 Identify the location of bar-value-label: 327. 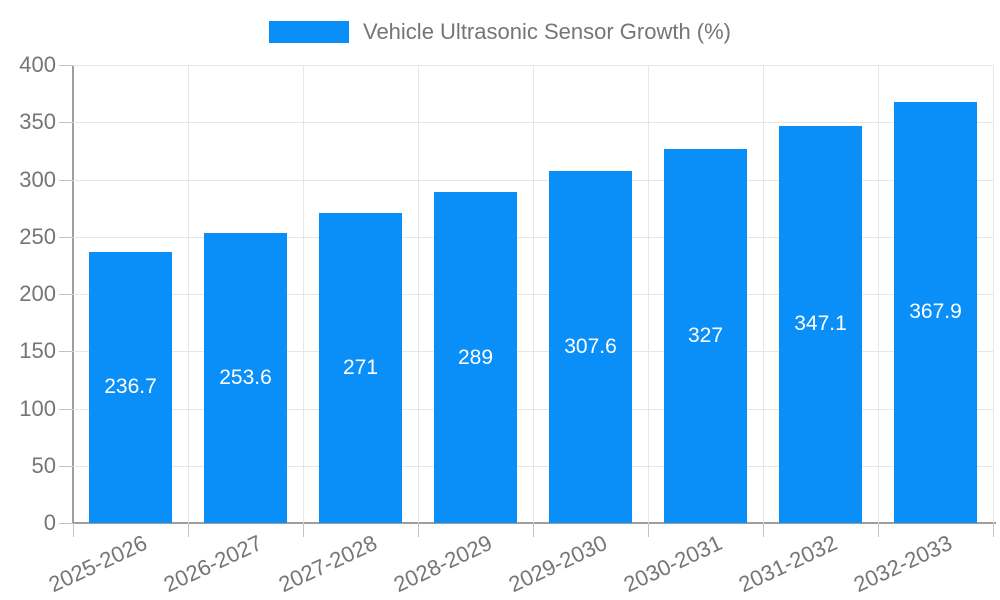
(705, 335).